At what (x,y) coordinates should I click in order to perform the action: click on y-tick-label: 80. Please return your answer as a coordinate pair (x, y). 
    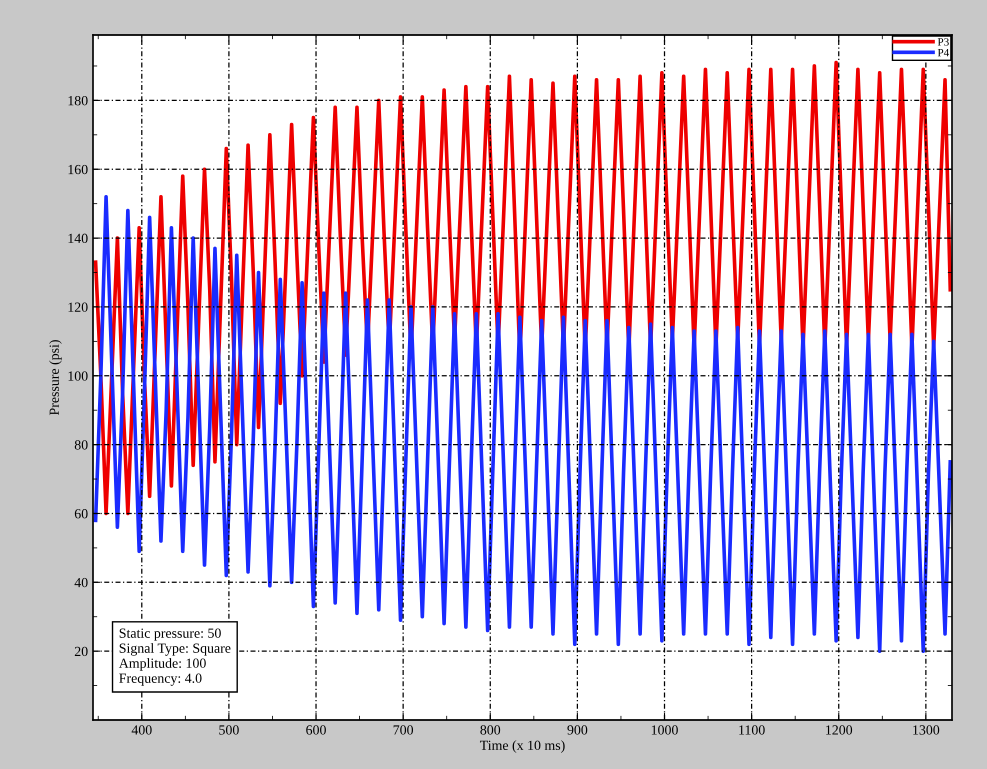
    Looking at the image, I should click on (81, 445).